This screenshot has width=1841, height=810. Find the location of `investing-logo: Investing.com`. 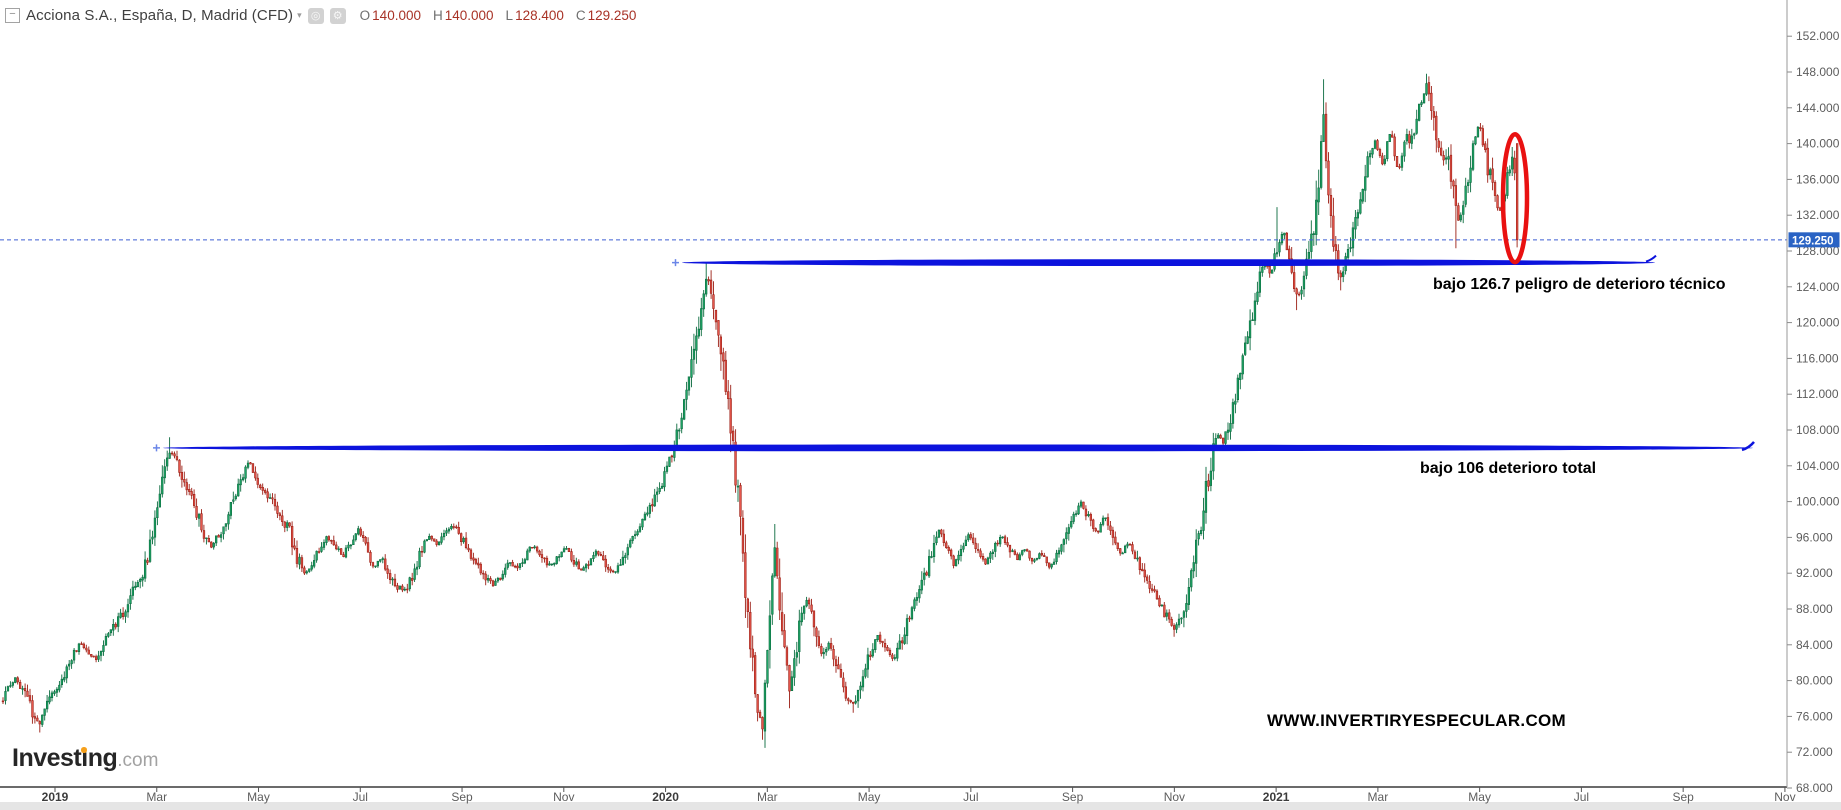

investing-logo: Investing.com is located at coordinates (85, 758).